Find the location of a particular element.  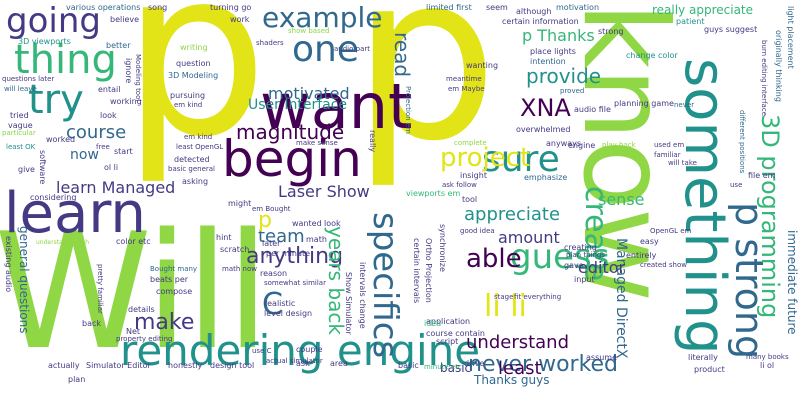

cloud-word: use is located at coordinates (736, 185).